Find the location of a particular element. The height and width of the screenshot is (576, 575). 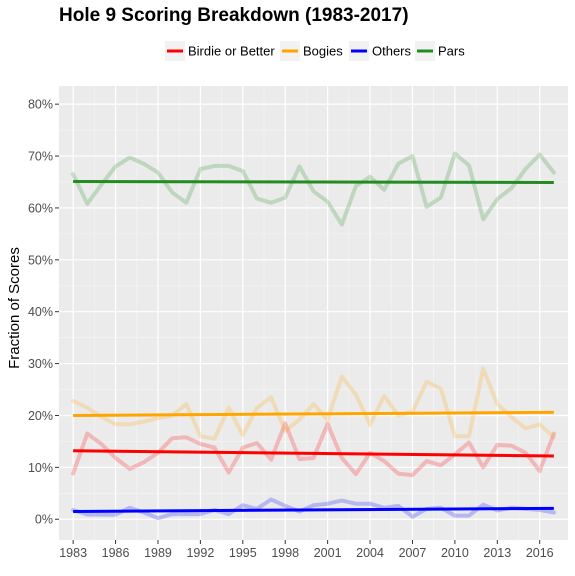

x-tick-label: 2007 is located at coordinates (413, 553).